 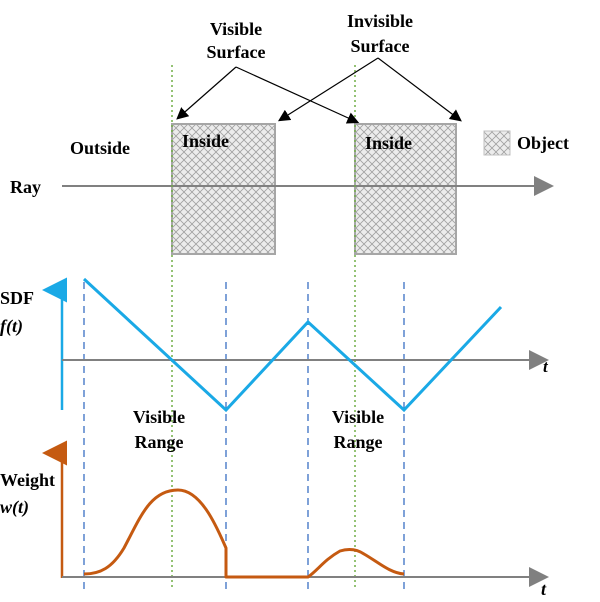 What do you see at coordinates (14, 507) in the screenshot?
I see `weight-ylabel-line2: w(t)` at bounding box center [14, 507].